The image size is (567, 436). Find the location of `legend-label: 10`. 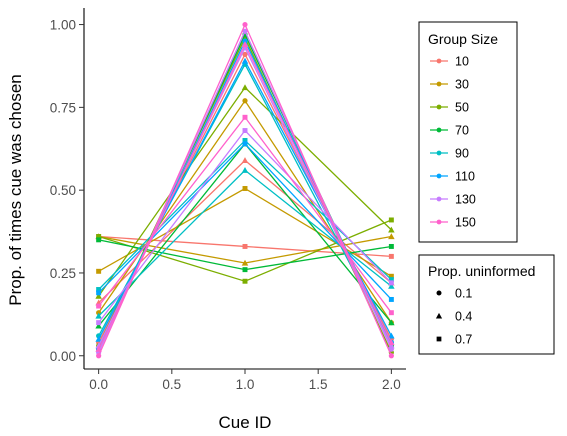

legend-label: 10 is located at coordinates (462, 62).